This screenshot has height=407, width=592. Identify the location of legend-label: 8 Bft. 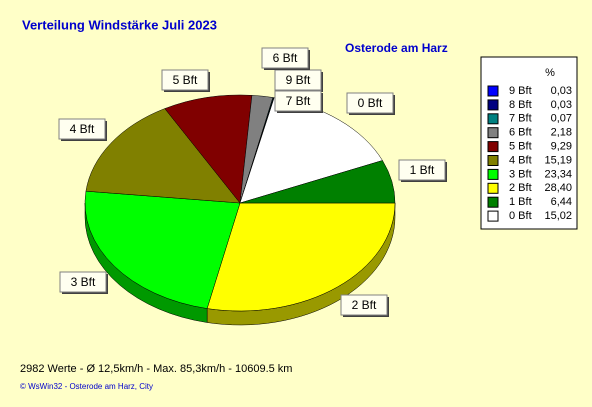
(520, 105).